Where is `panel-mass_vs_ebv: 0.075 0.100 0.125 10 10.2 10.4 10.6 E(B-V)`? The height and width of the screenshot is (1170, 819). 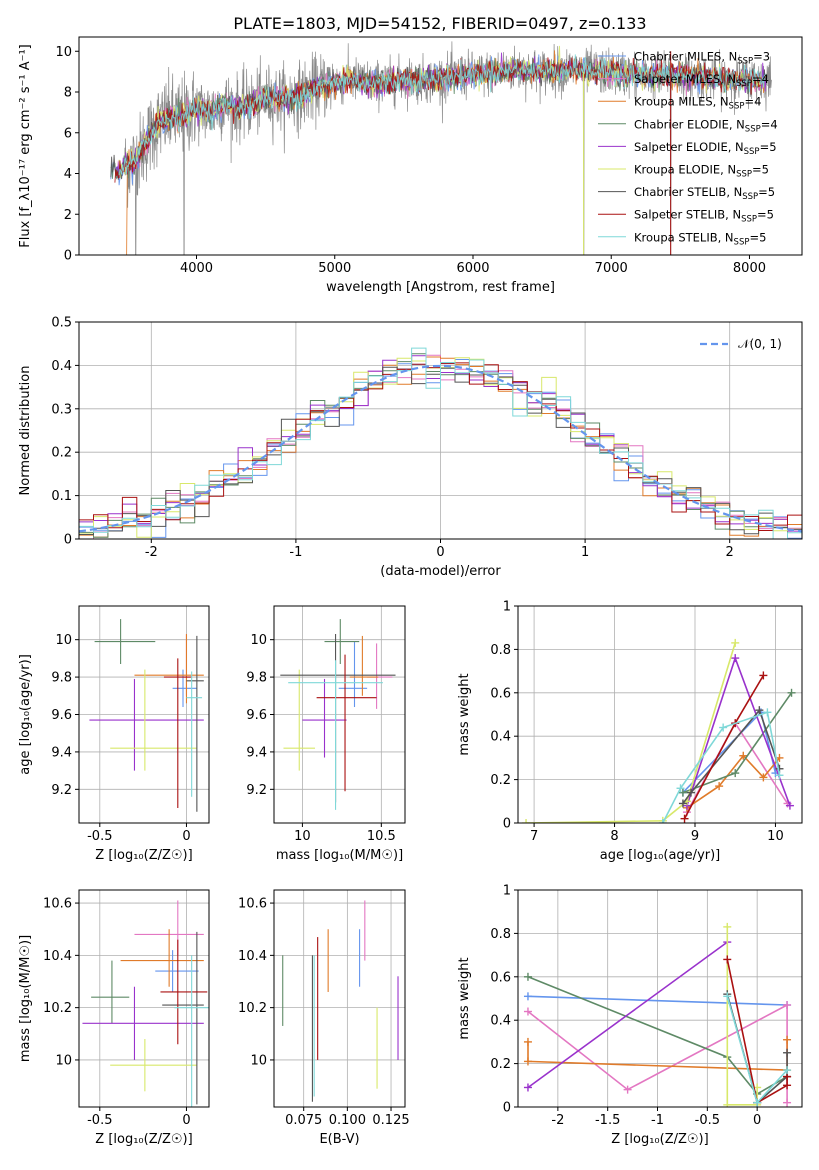
panel-mass_vs_ebv: 0.075 0.100 0.125 10 10.2 10.4 10.6 E(B-V) is located at coordinates (324, 1018).